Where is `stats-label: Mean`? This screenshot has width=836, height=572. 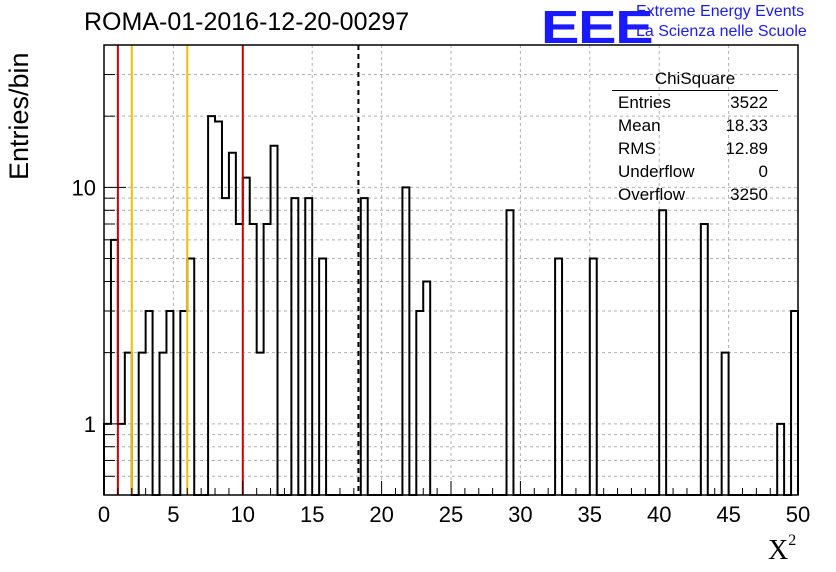
stats-label: Mean is located at coordinates (639, 125).